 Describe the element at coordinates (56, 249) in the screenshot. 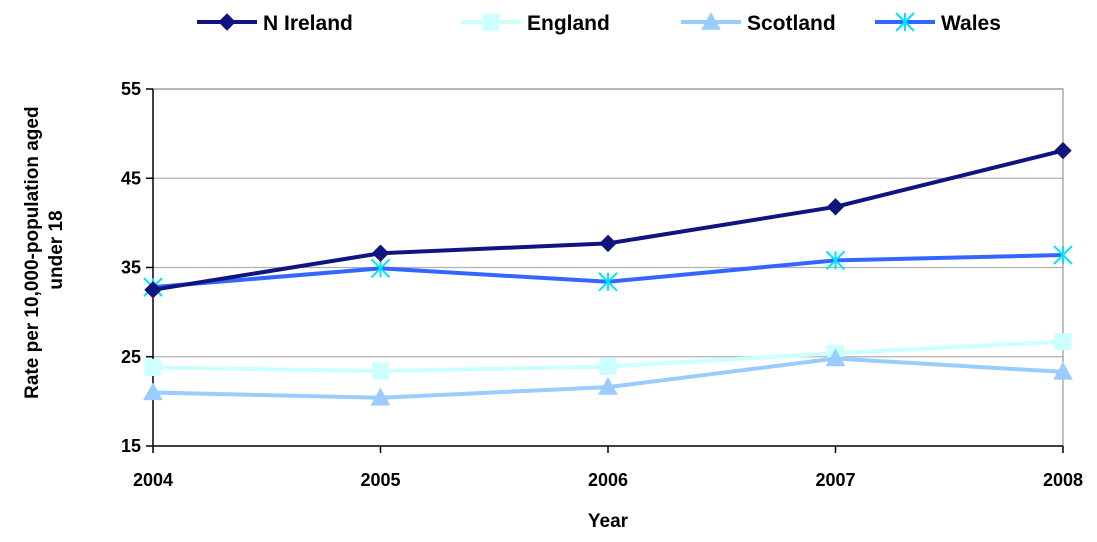

I see `y-axis-title-line-2: under 18` at that location.